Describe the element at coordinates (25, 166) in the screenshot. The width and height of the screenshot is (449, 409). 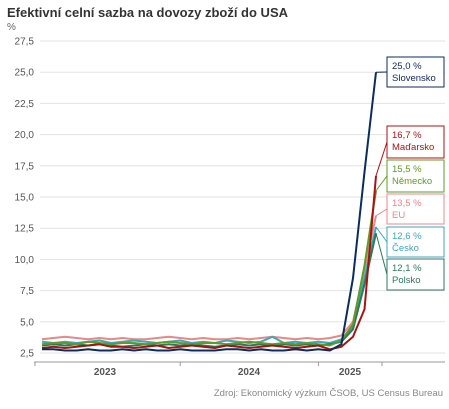
I see `y-tick-label: 17,5` at that location.